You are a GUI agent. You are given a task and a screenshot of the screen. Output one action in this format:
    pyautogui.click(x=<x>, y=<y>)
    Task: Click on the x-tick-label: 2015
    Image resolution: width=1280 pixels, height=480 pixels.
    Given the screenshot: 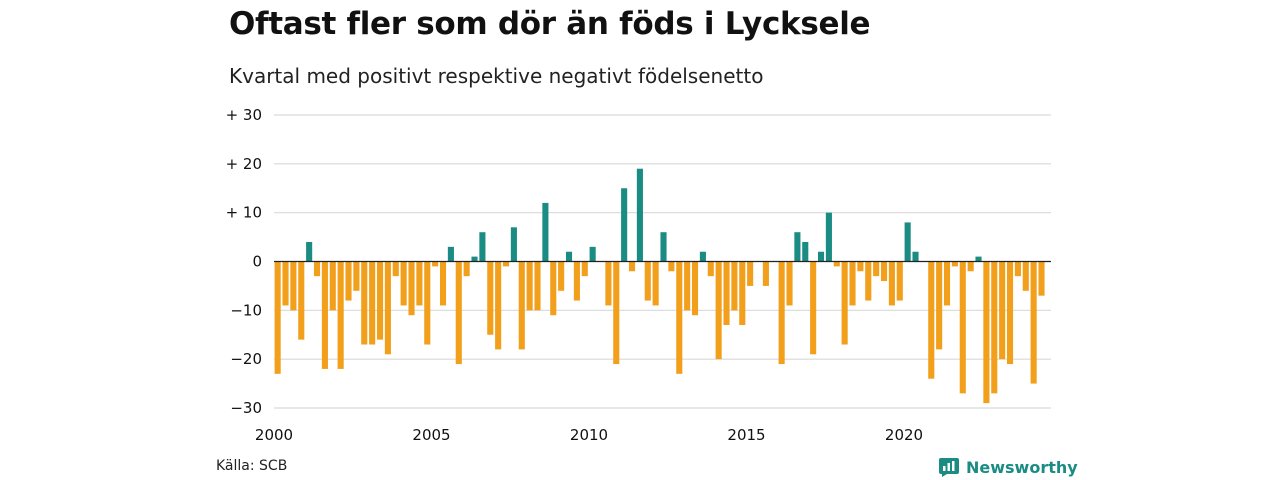 What is the action you would take?
    pyautogui.click(x=746, y=435)
    